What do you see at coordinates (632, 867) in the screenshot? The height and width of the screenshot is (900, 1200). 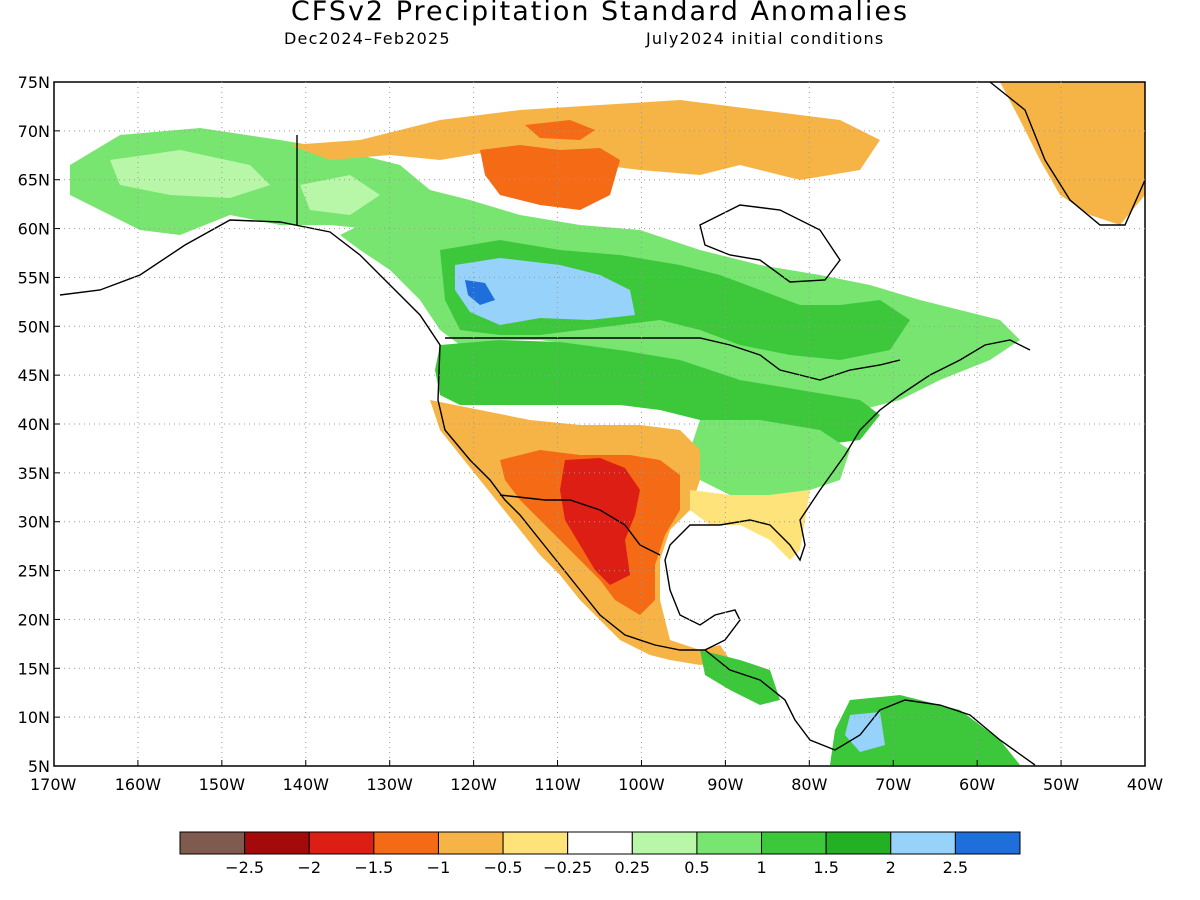 I see `legend-label: 0.25` at bounding box center [632, 867].